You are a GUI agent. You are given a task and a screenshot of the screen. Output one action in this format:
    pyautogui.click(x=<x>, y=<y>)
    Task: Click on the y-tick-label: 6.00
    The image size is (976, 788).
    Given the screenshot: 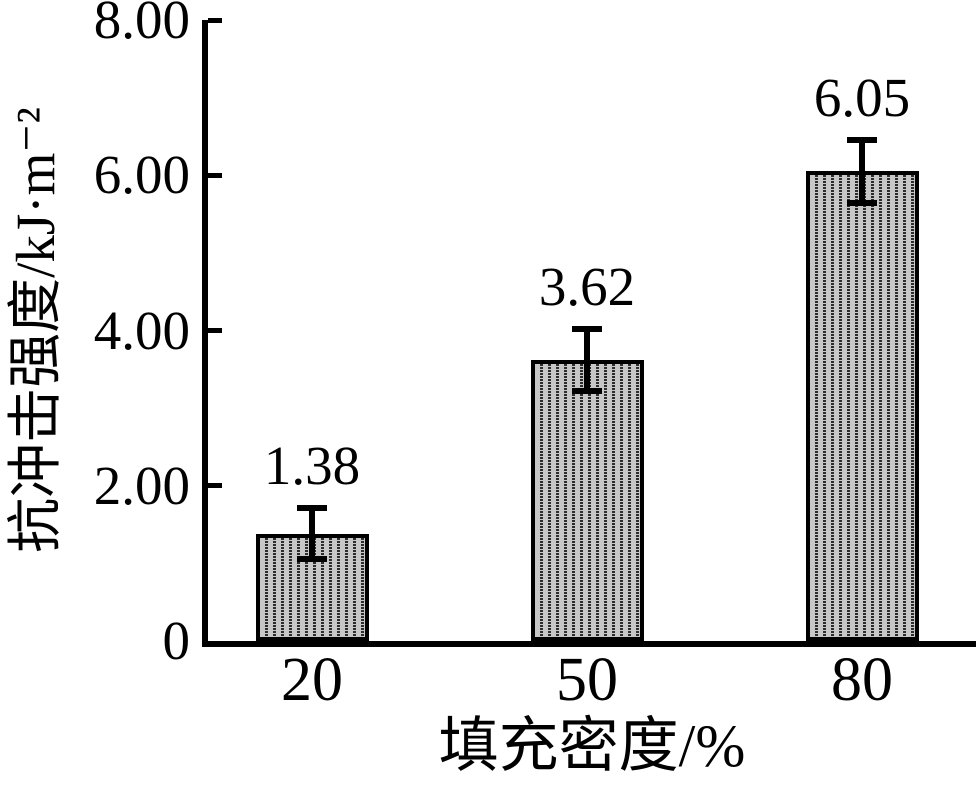 What is the action you would take?
    pyautogui.click(x=141, y=175)
    